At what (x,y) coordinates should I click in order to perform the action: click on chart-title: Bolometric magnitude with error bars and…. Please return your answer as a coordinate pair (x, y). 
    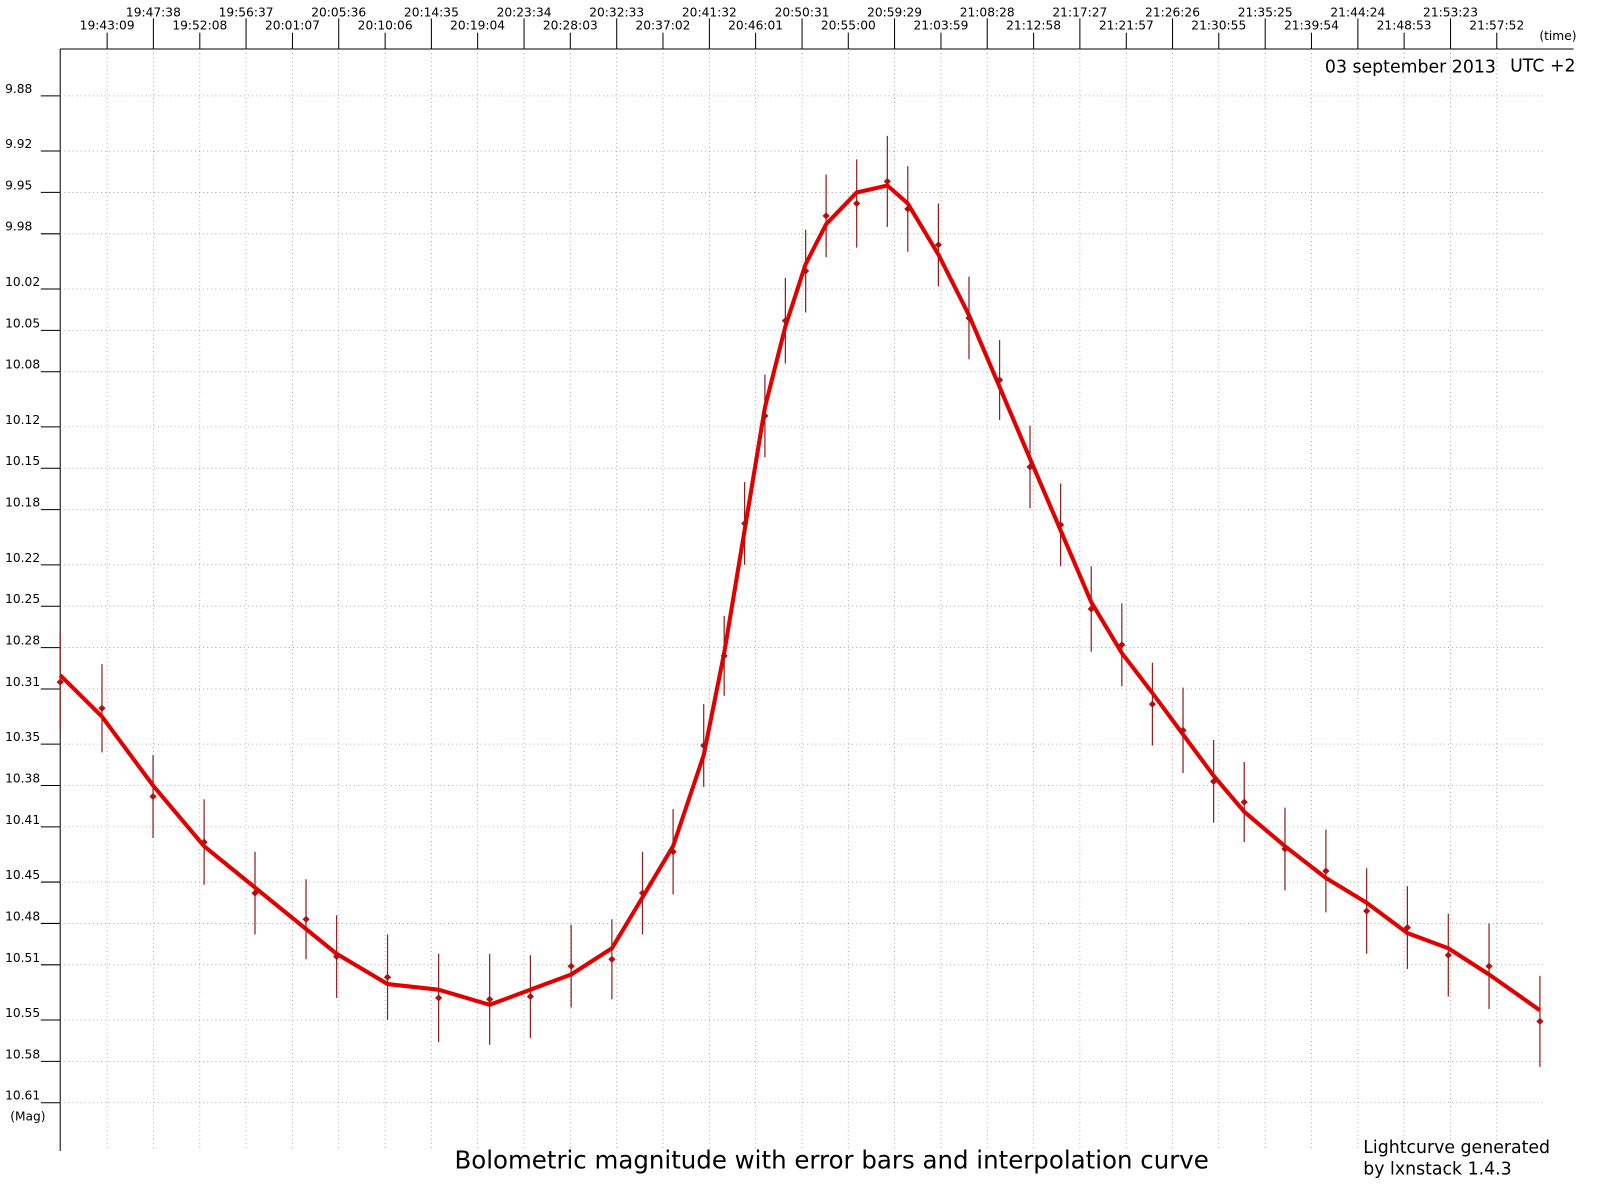
    Looking at the image, I should click on (831, 1159).